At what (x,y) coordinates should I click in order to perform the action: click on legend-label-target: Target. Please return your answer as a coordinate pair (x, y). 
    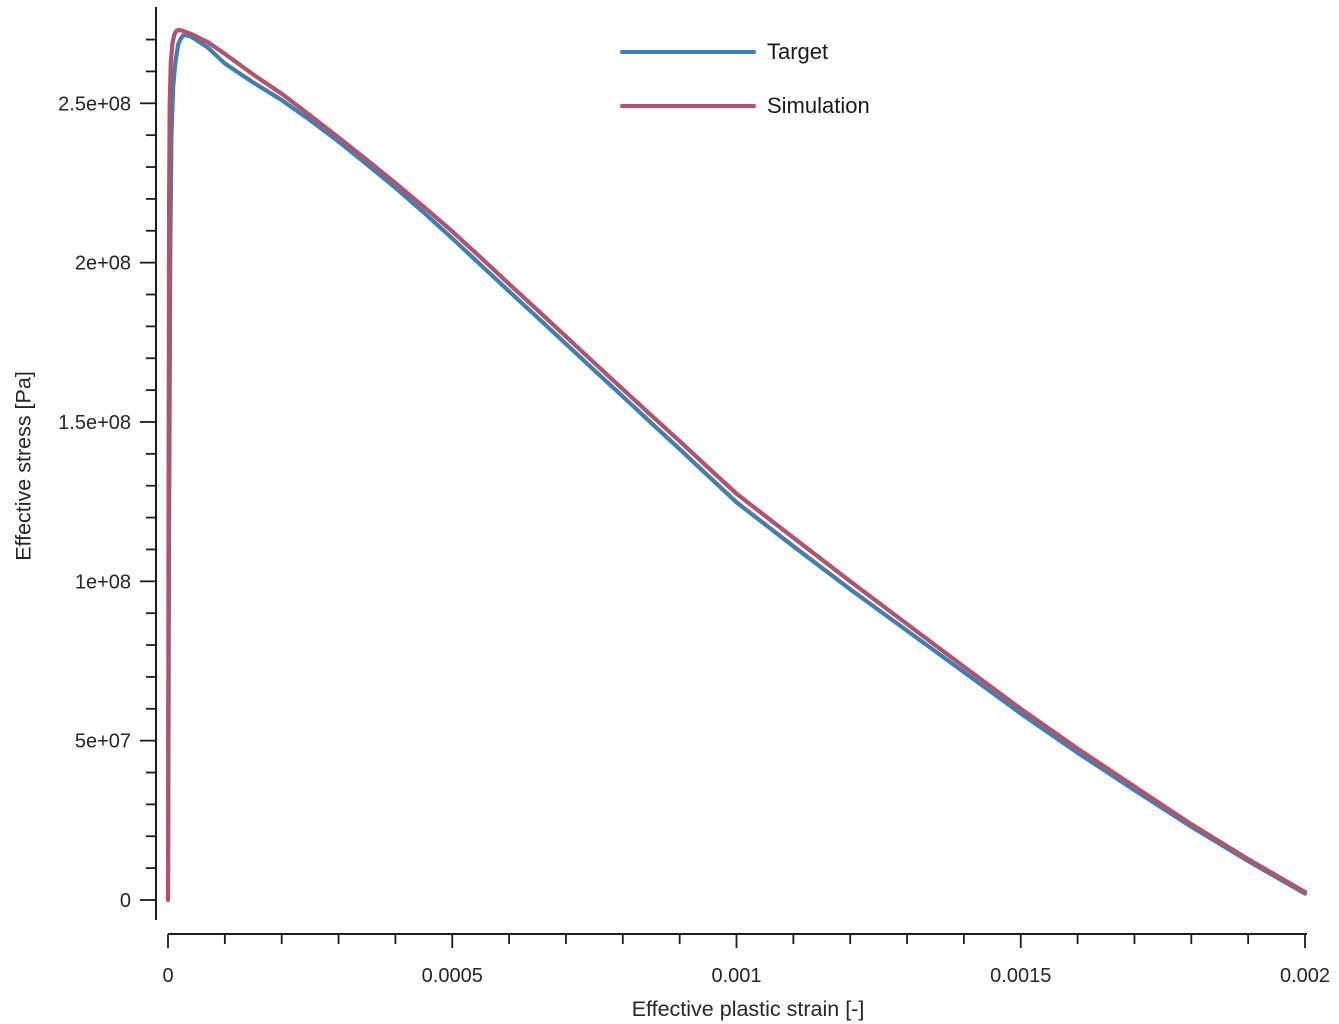
    Looking at the image, I should click on (798, 51).